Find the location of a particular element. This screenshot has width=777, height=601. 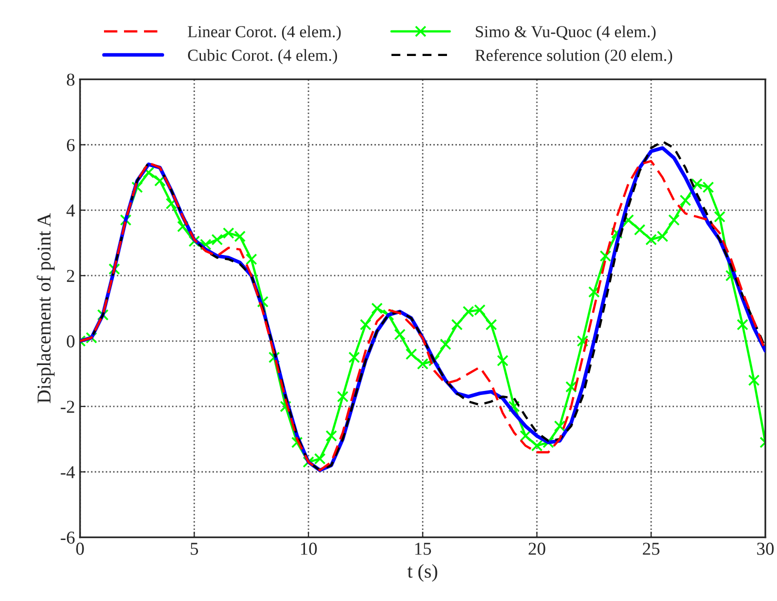

legend-label: Simo & Vu-Quoc (4 elem.) is located at coordinates (566, 33).